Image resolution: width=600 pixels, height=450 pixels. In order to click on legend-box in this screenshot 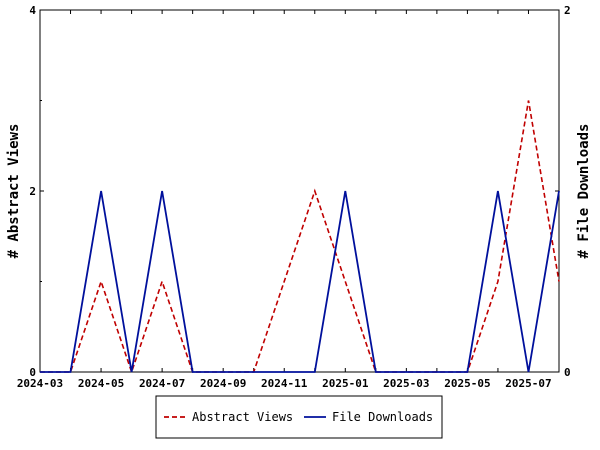, I will do `click(299, 417)`.